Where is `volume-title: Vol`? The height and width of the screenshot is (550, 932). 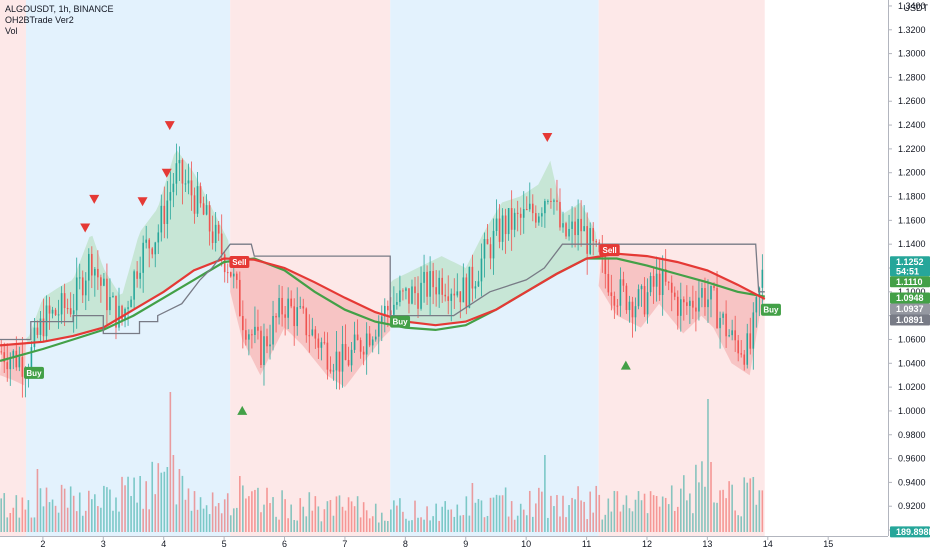 volume-title: Vol is located at coordinates (11, 31).